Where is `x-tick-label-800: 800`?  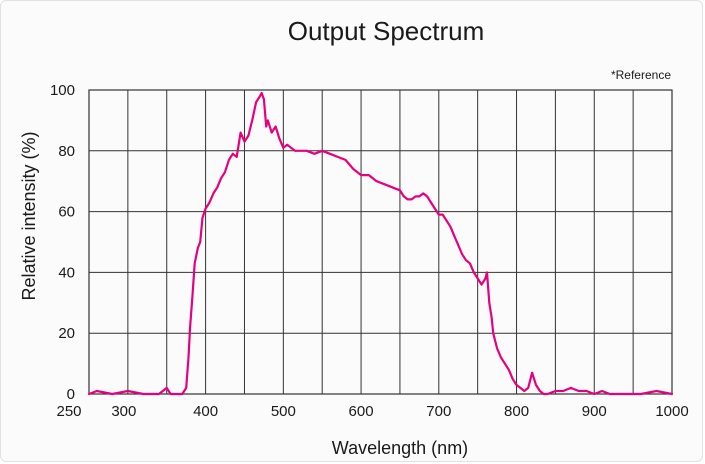 x-tick-label-800: 800 is located at coordinates (516, 411).